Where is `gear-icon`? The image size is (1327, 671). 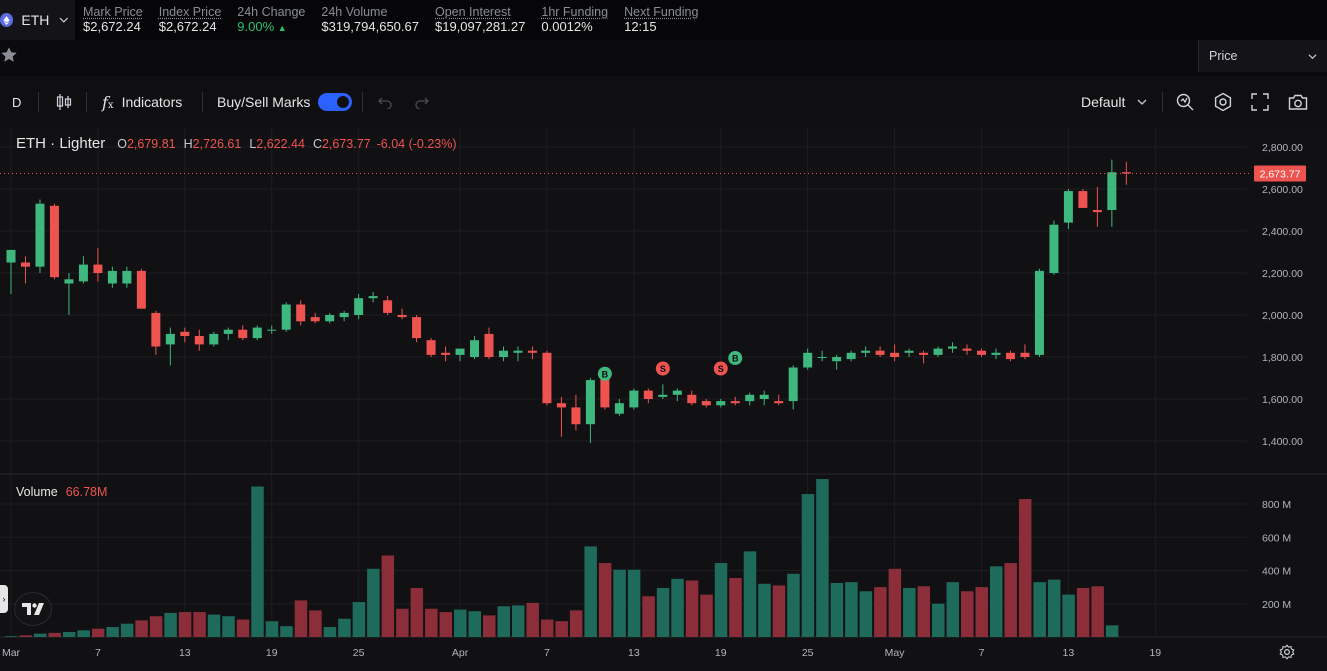
gear-icon is located at coordinates (1287, 652).